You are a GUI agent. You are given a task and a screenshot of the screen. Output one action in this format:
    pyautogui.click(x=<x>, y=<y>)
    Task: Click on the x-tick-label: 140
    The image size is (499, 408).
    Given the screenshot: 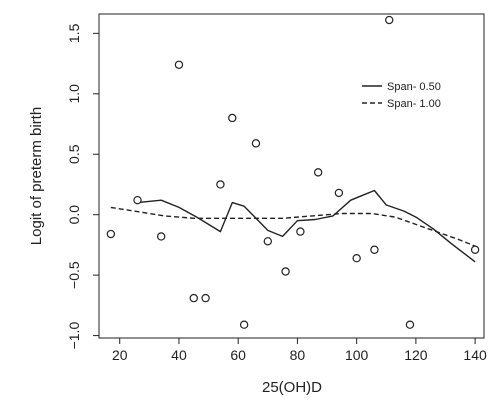 What is the action you would take?
    pyautogui.click(x=475, y=355)
    